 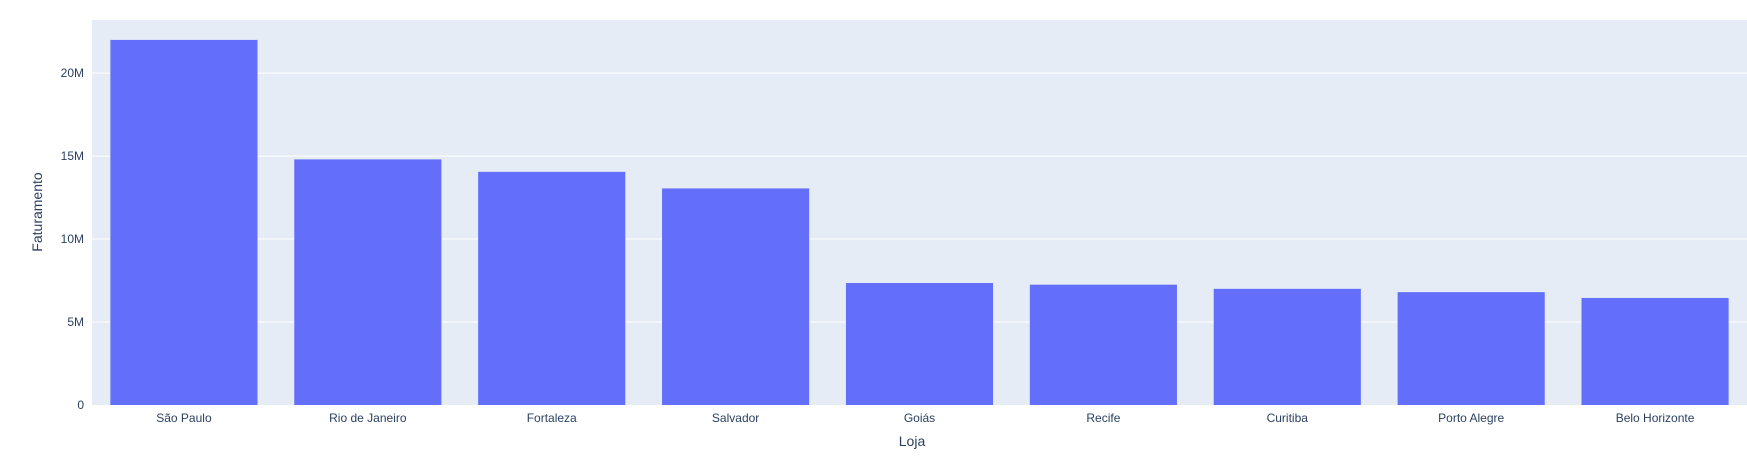 I want to click on y-tick-label: 5M, so click(x=75, y=322).